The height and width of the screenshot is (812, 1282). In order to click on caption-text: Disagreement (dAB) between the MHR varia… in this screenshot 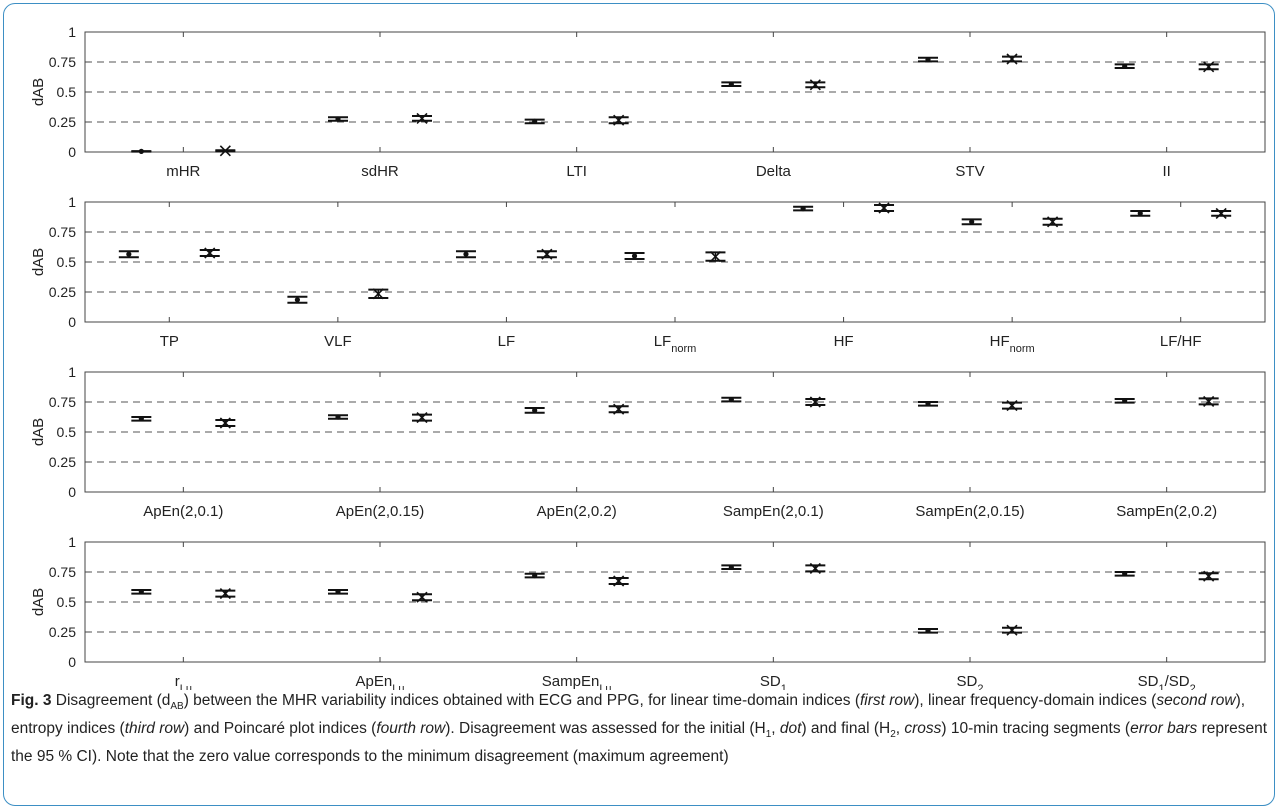, I will do `click(639, 729)`.